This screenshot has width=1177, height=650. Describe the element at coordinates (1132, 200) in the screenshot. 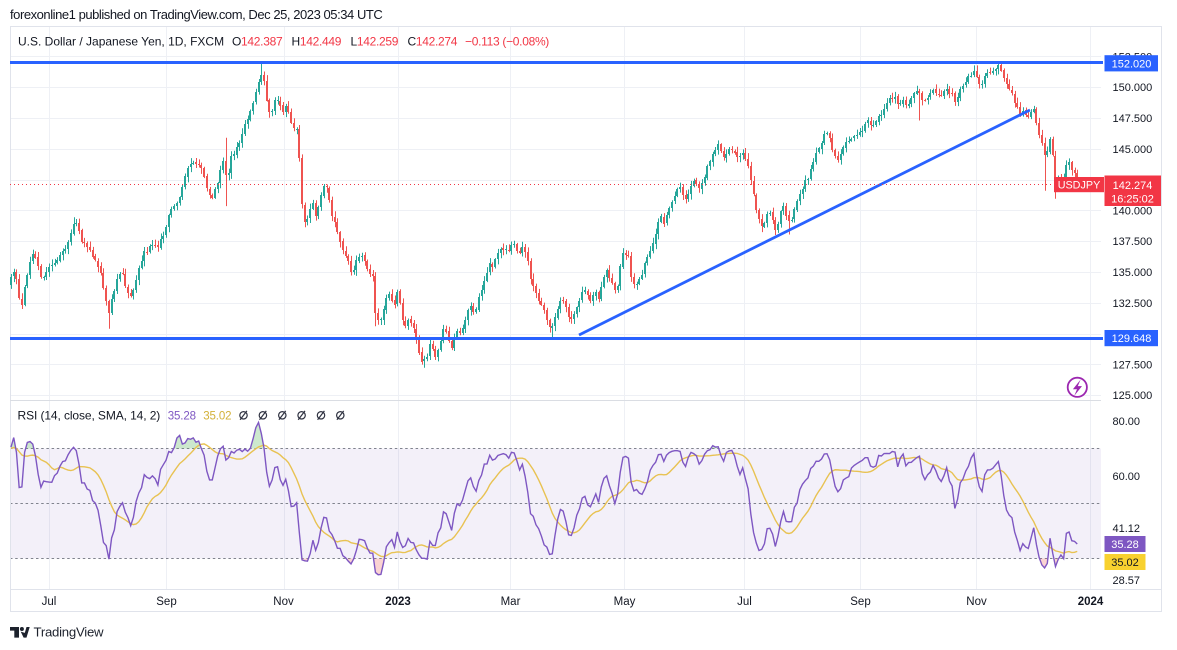

I see `svg-text: 16:25:02` at that location.